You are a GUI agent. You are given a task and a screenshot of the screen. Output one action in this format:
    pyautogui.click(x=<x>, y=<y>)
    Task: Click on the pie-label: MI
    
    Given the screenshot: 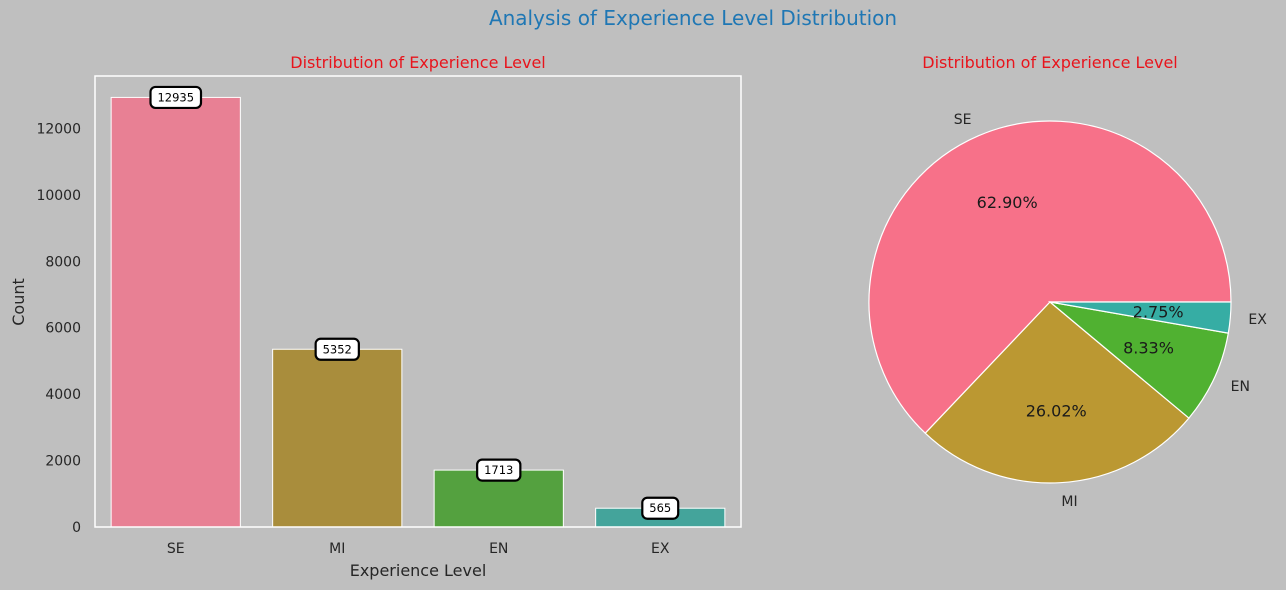 What is the action you would take?
    pyautogui.click(x=1069, y=502)
    